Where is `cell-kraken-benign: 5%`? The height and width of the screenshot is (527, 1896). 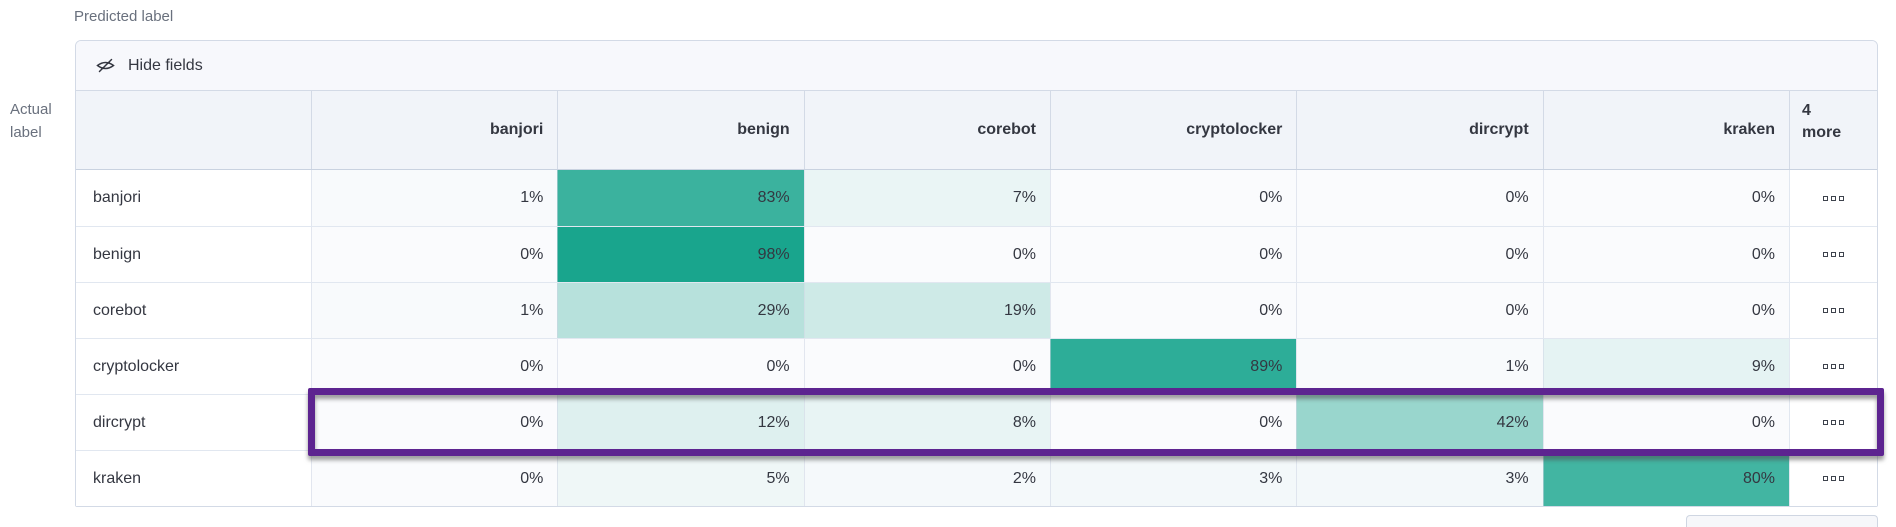 cell-kraken-benign: 5% is located at coordinates (680, 478).